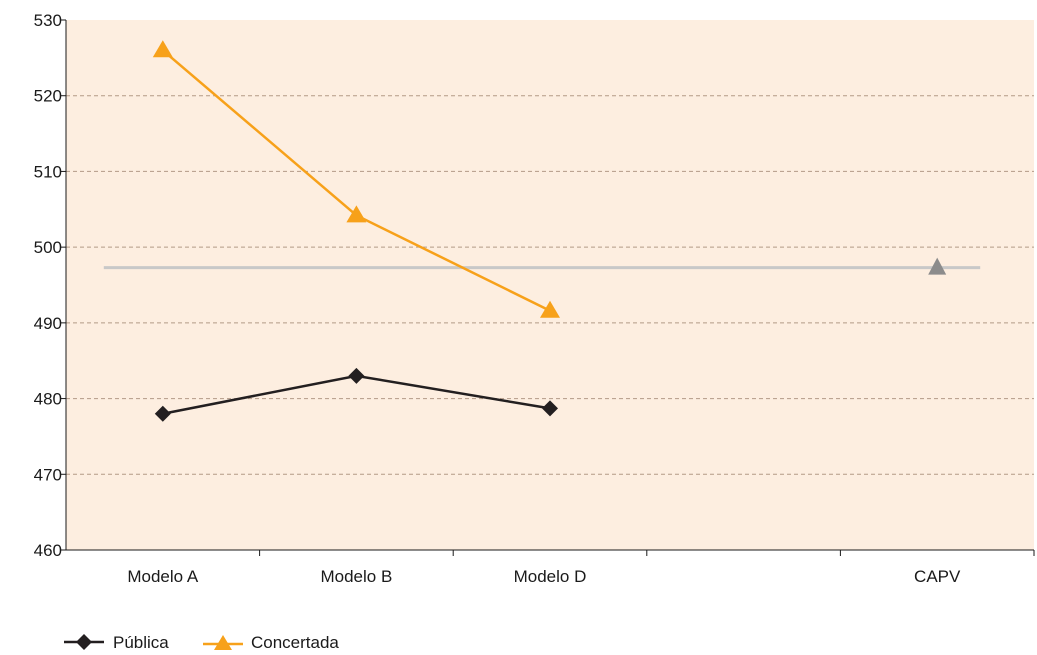  Describe the element at coordinates (356, 576) in the screenshot. I see `x-tick-label-modelo-b: Modelo B` at that location.